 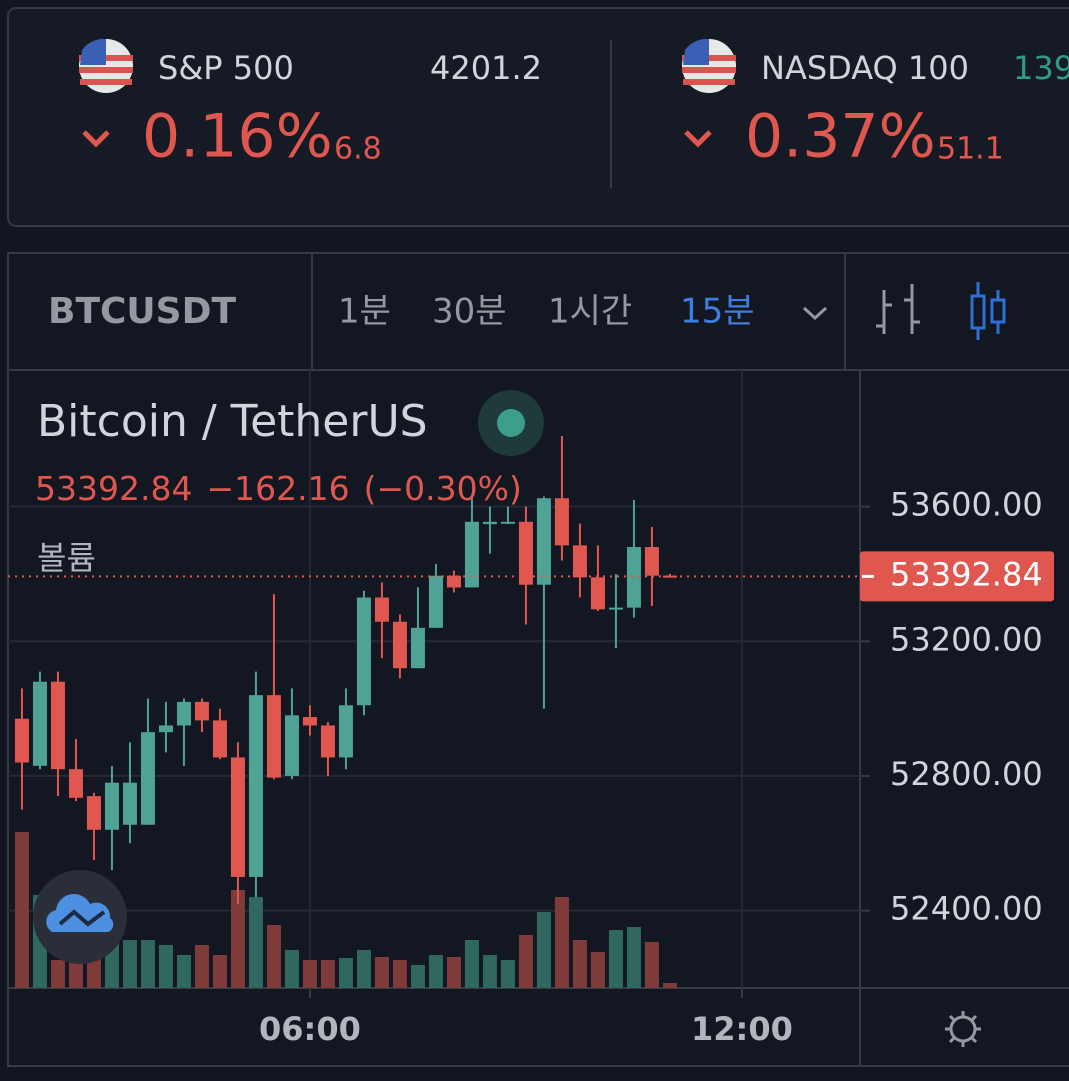 What do you see at coordinates (310, 1029) in the screenshot?
I see `x-tick-label: 06:00` at bounding box center [310, 1029].